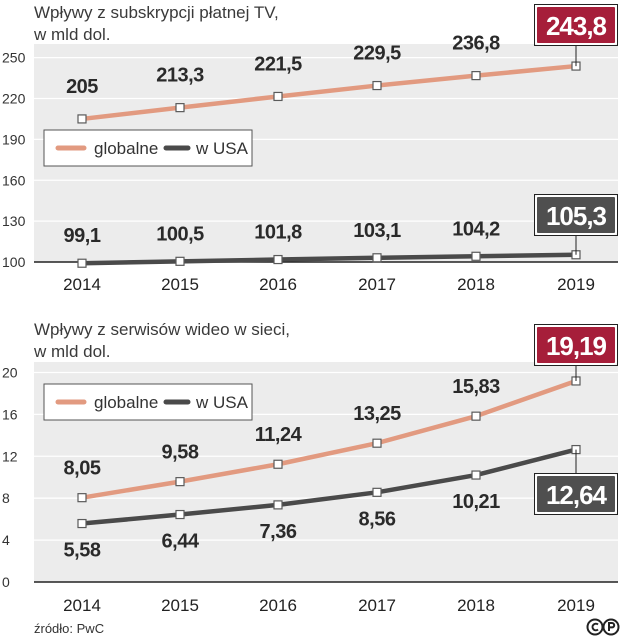 The width and height of the screenshot is (632, 641). I want to click on chart-1-data-label: 221,5, so click(278, 64).